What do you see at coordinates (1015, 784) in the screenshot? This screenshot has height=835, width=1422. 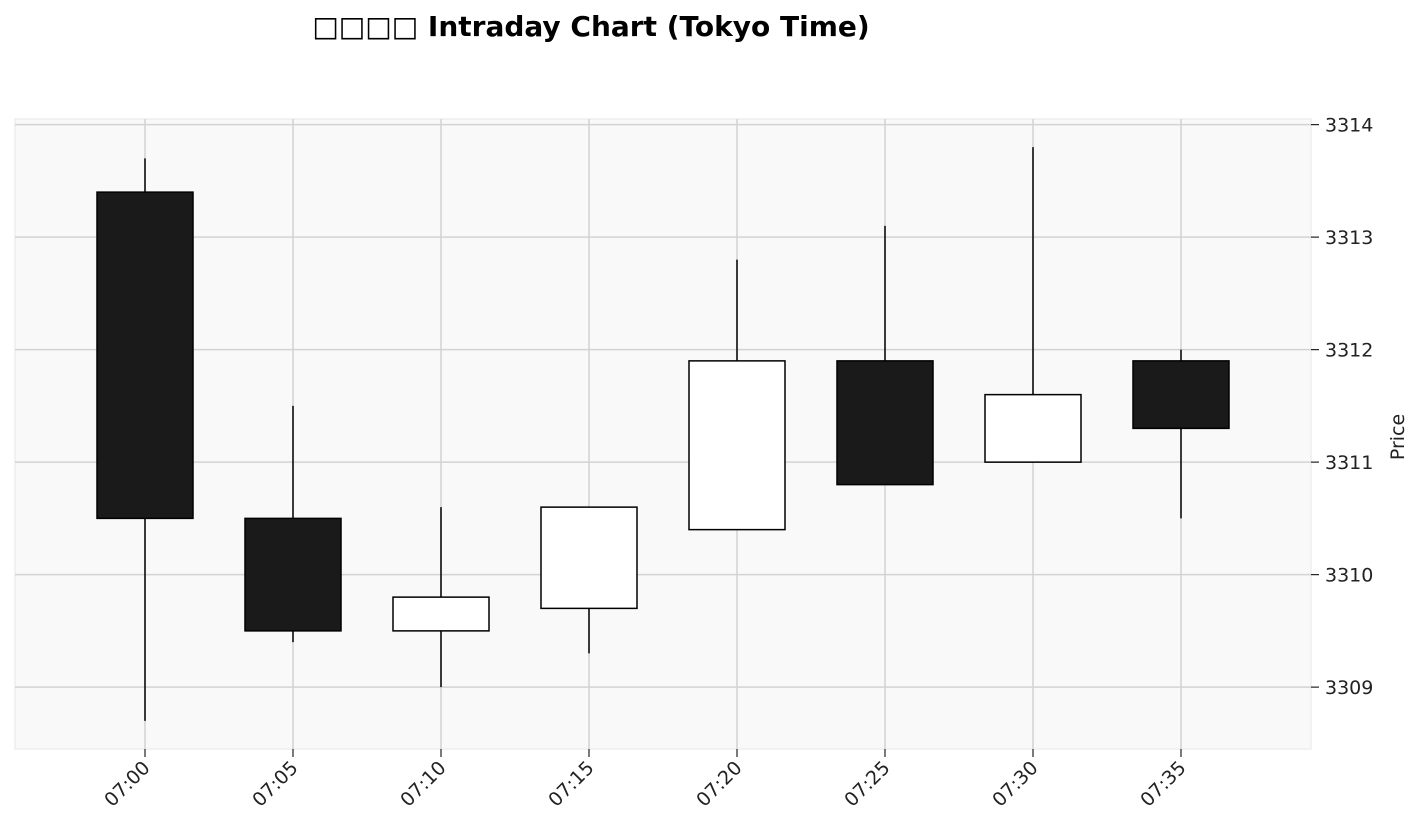 I see `x-tick-label: 07:30` at bounding box center [1015, 784].